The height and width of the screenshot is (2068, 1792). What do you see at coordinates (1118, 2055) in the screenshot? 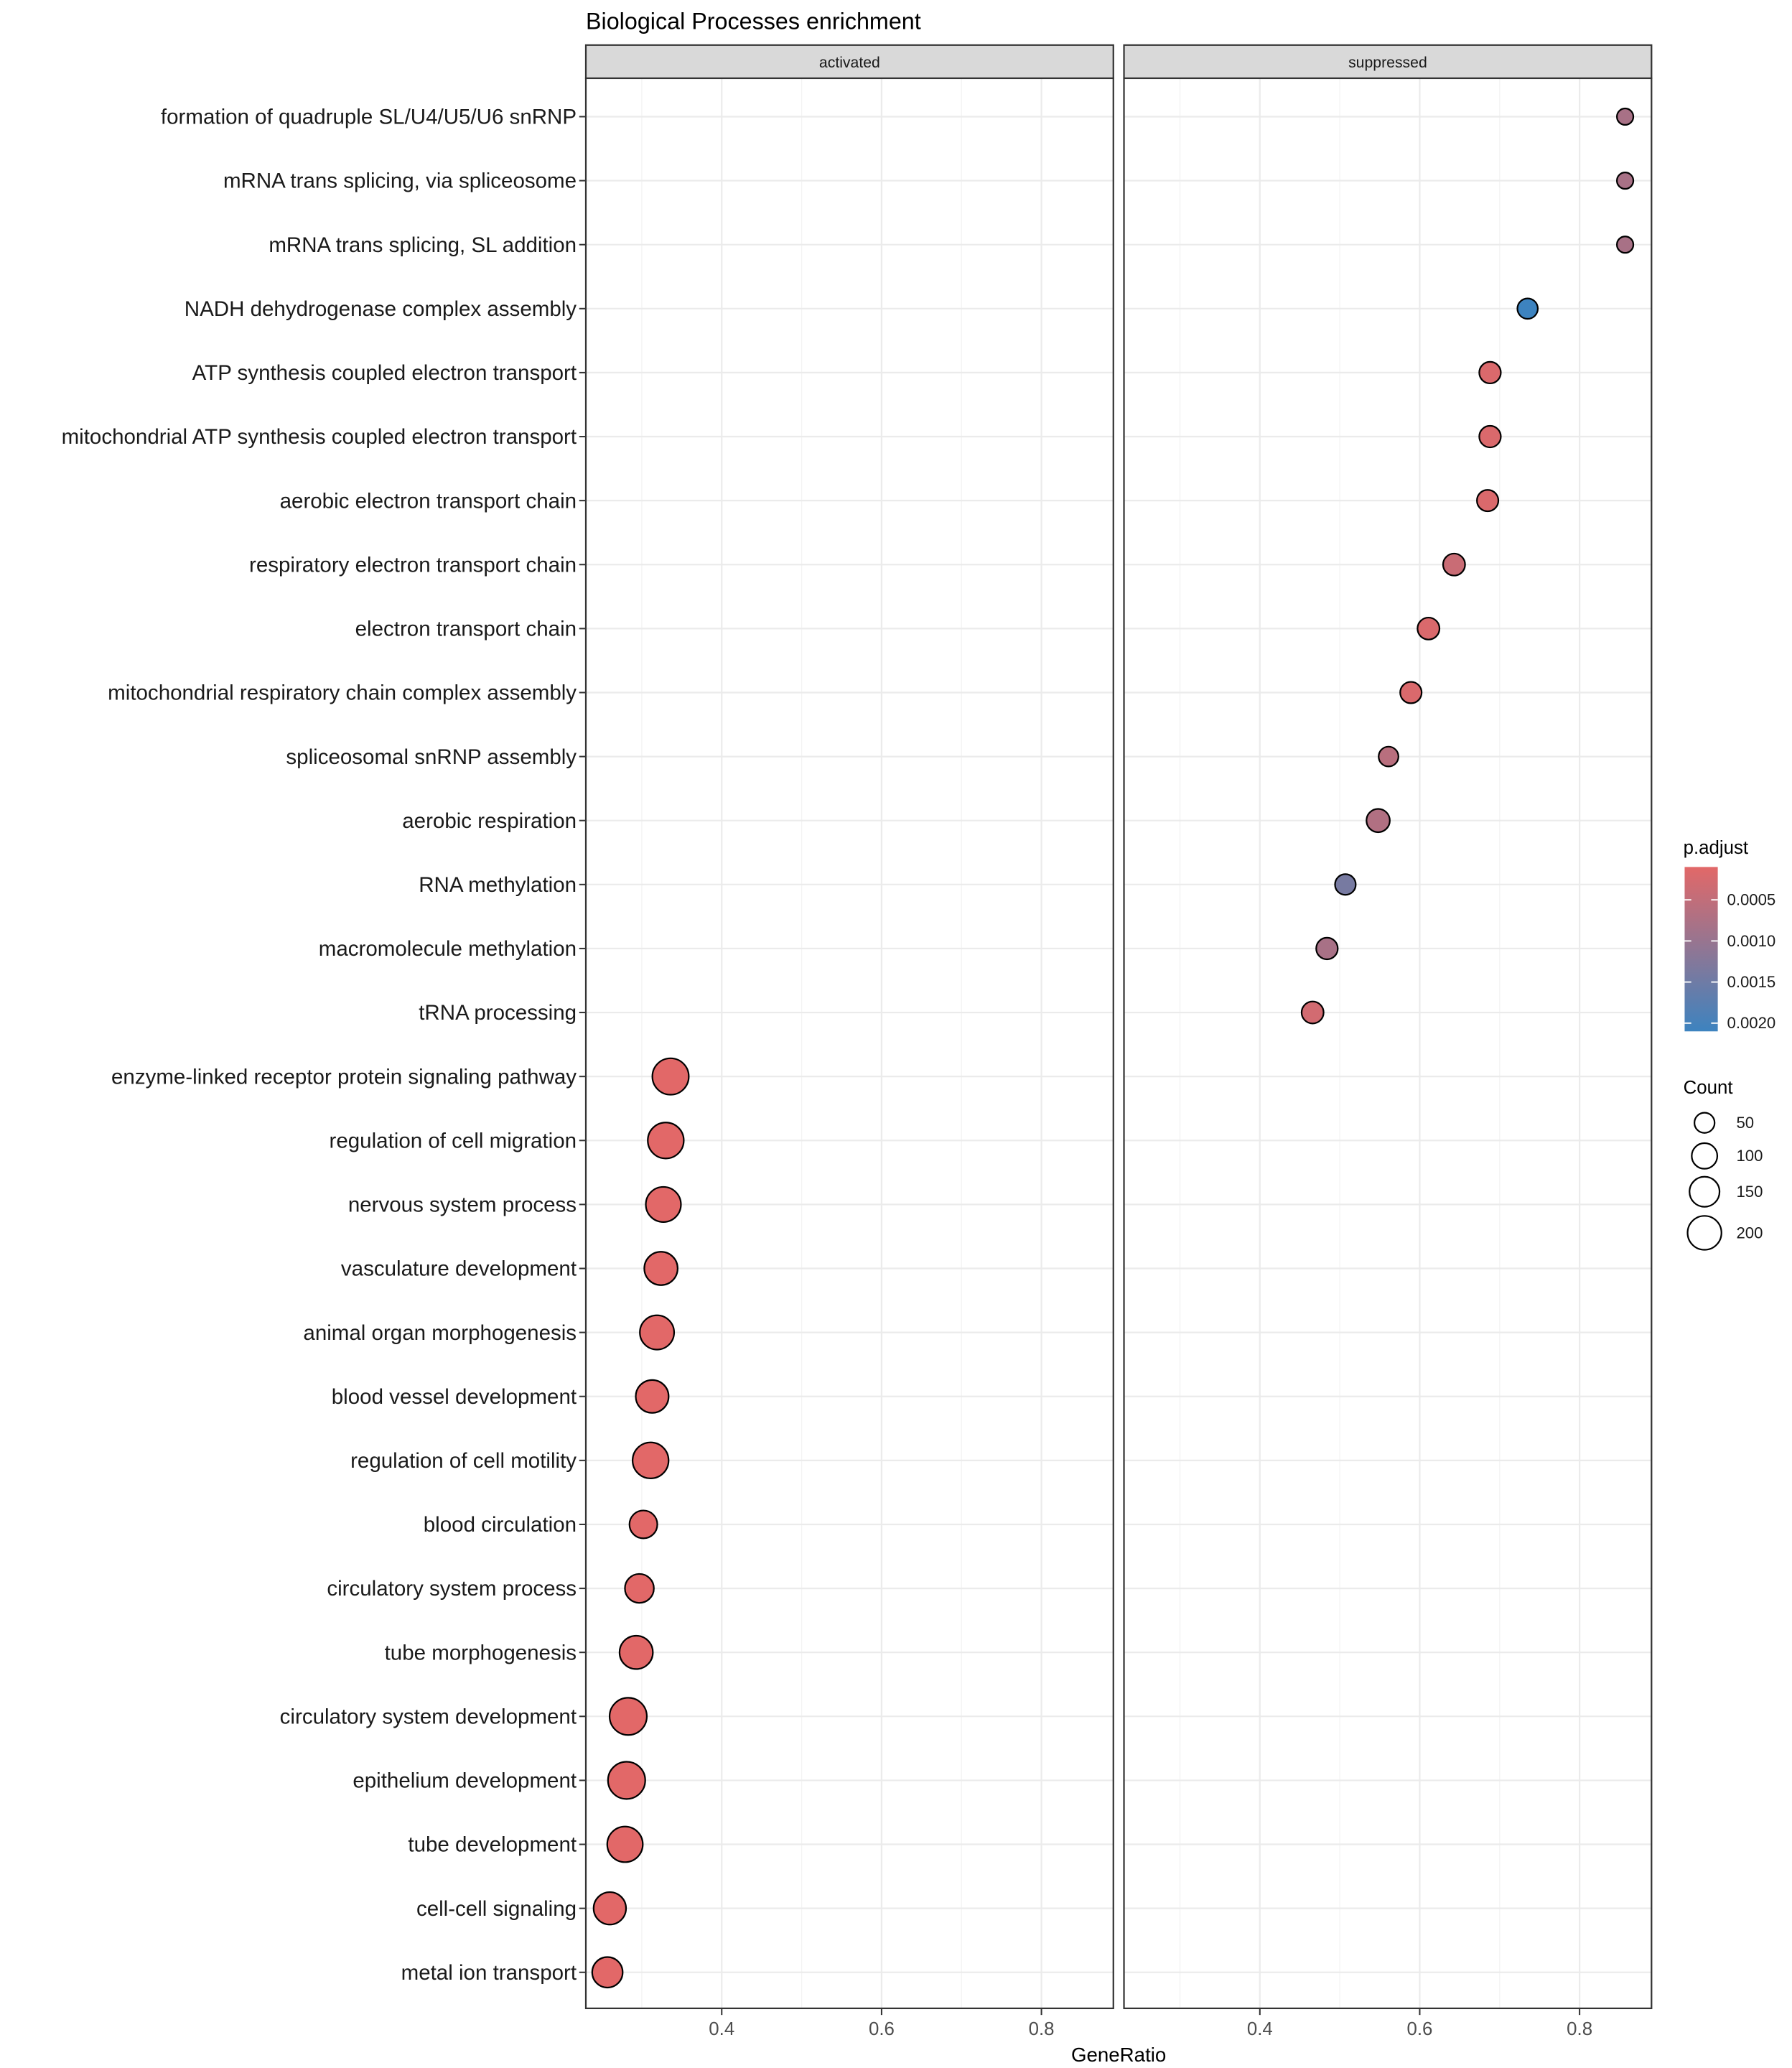
I see `x-axis-title: GeneRatio` at bounding box center [1118, 2055].